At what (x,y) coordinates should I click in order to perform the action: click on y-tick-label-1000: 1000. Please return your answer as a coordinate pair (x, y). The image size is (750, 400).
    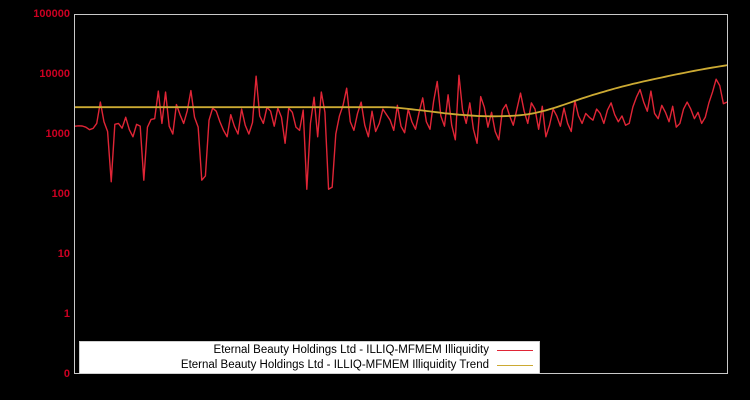
    Looking at the image, I should click on (57, 134).